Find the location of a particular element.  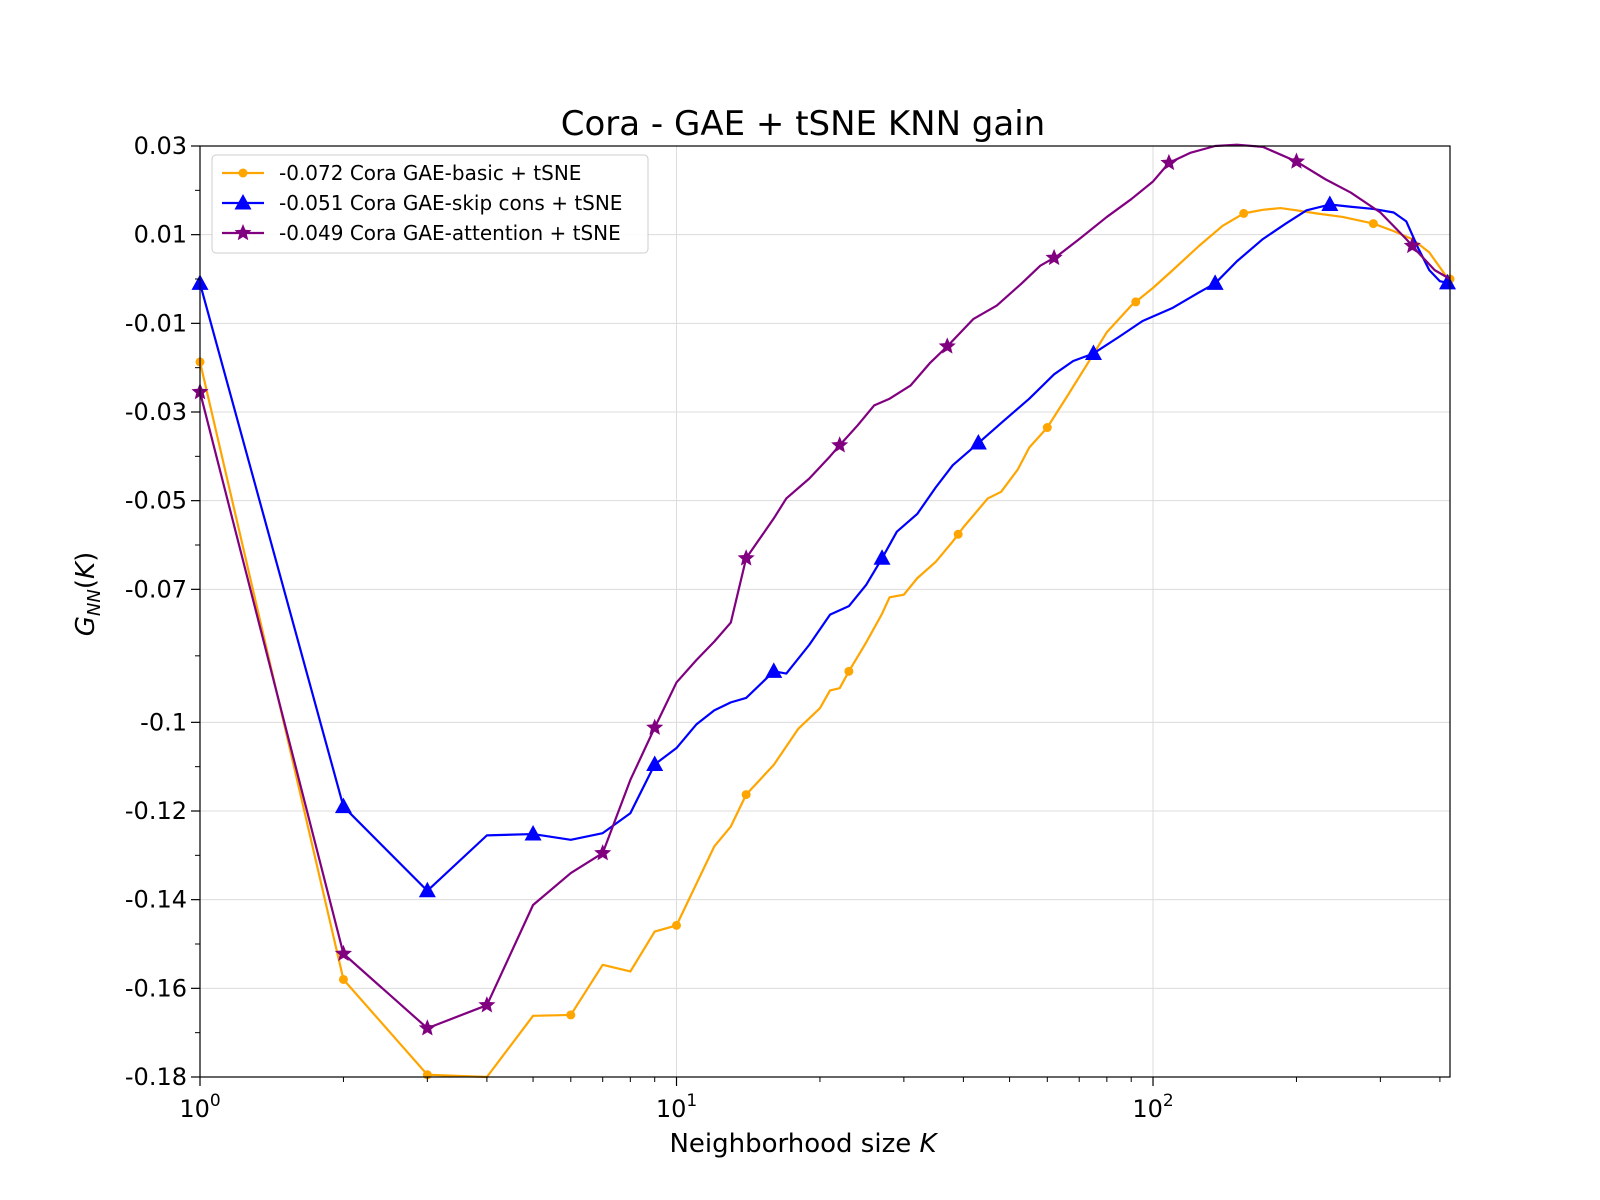

y-tick-label: -0.05 is located at coordinates (156, 501).